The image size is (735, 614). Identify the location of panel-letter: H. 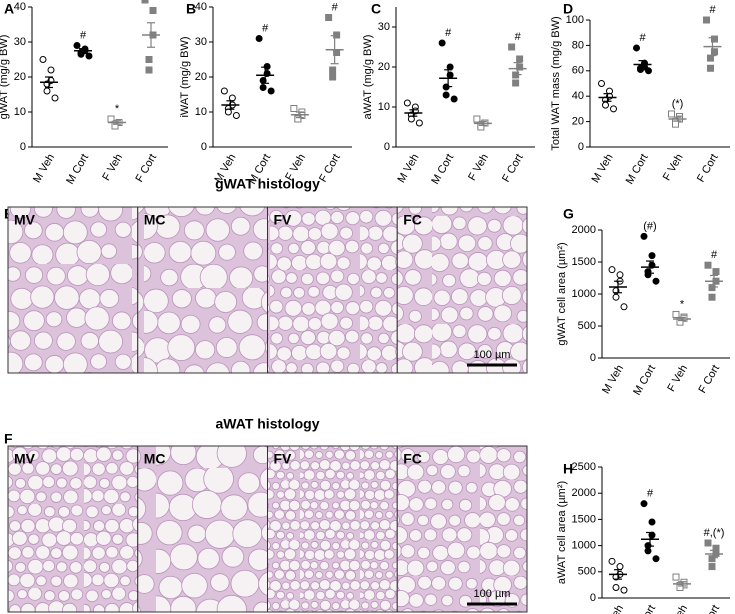
(568, 469).